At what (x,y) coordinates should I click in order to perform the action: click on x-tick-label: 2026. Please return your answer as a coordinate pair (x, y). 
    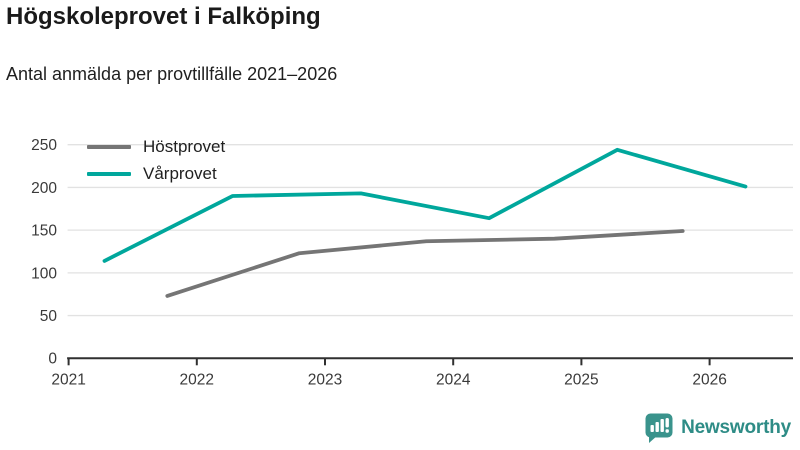
    Looking at the image, I should click on (709, 379).